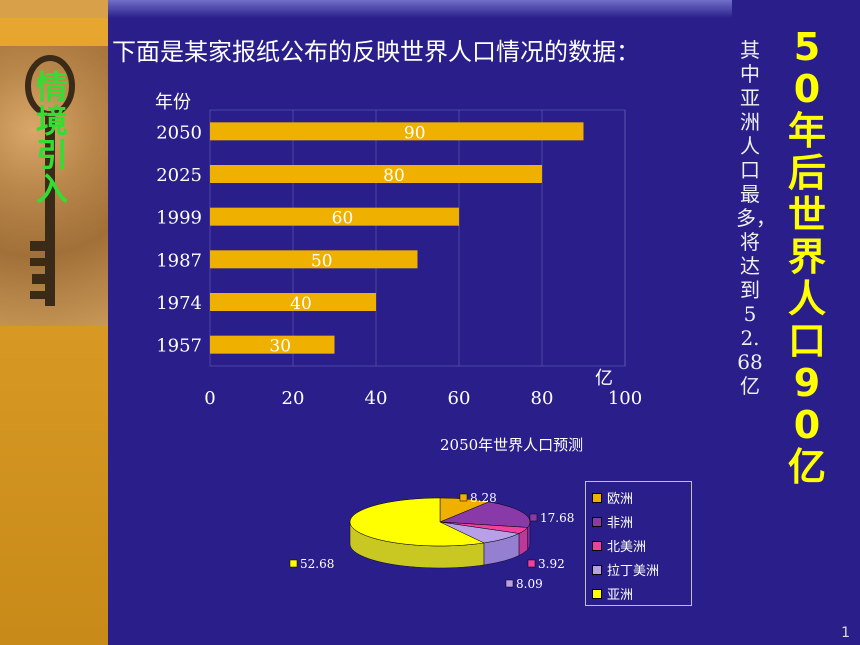 Image resolution: width=860 pixels, height=645 pixels. What do you see at coordinates (322, 261) in the screenshot?
I see `bar-data-label: 50` at bounding box center [322, 261].